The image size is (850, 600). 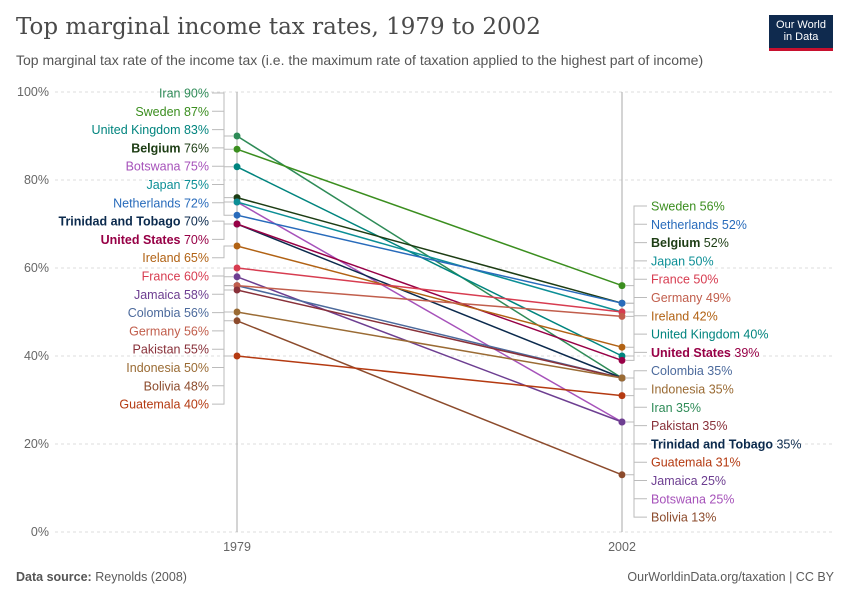 What do you see at coordinates (195, 222) in the screenshot?
I see `label-value: 70%` at bounding box center [195, 222].